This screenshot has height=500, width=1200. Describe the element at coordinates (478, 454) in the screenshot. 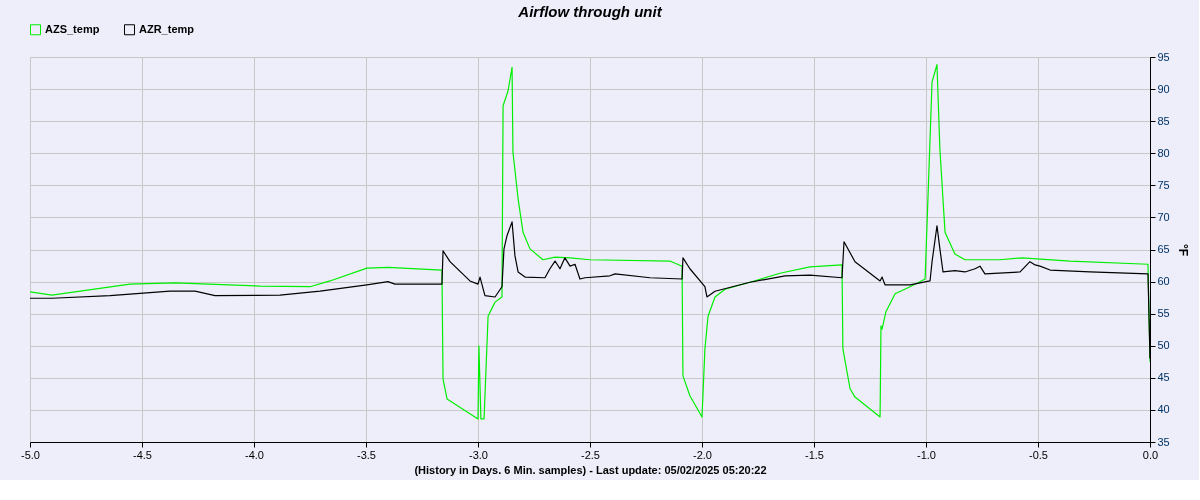

I see `x-tick-label: -3.0` at that location.